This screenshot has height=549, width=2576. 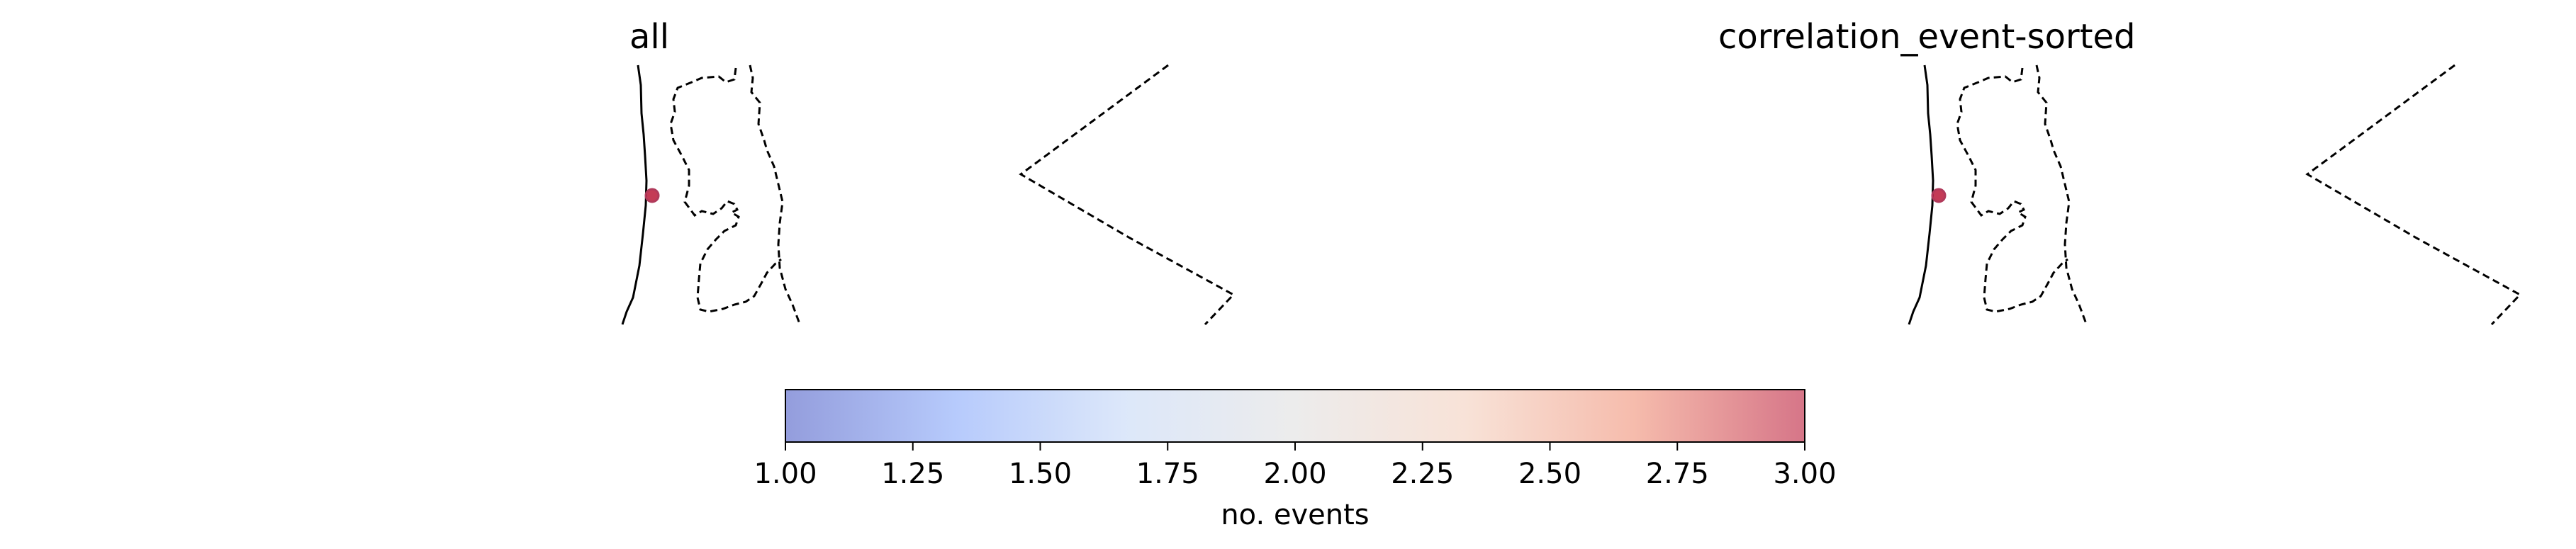 I want to click on colorbar-label: no. events, so click(x=1295, y=515).